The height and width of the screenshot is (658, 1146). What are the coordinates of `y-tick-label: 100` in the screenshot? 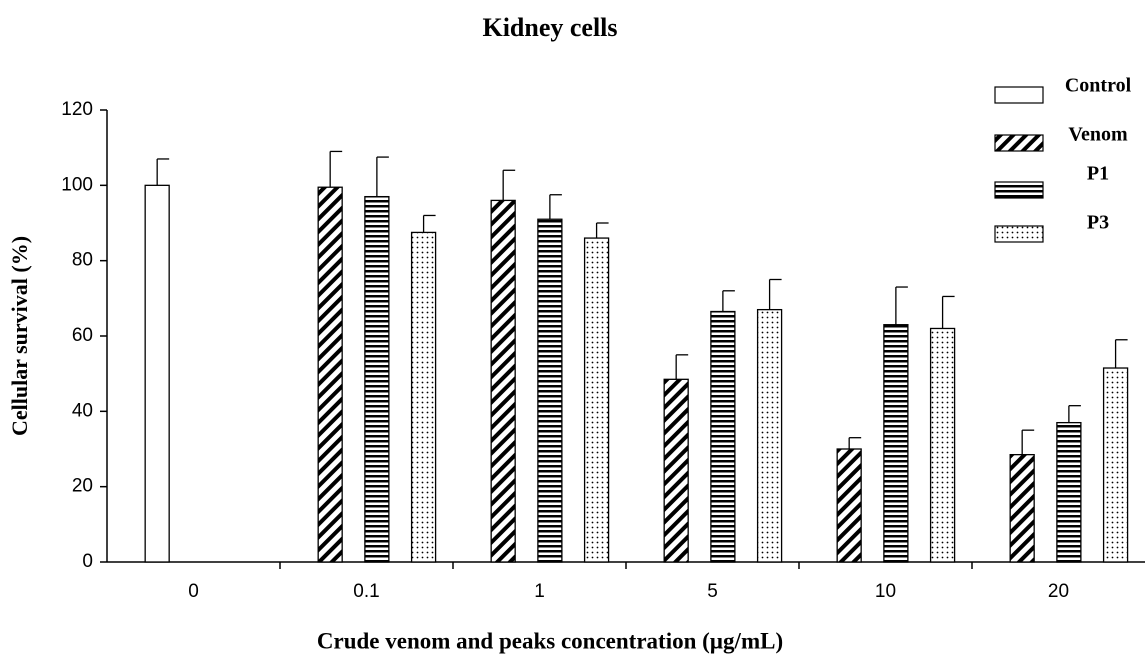 It's located at (77, 184).